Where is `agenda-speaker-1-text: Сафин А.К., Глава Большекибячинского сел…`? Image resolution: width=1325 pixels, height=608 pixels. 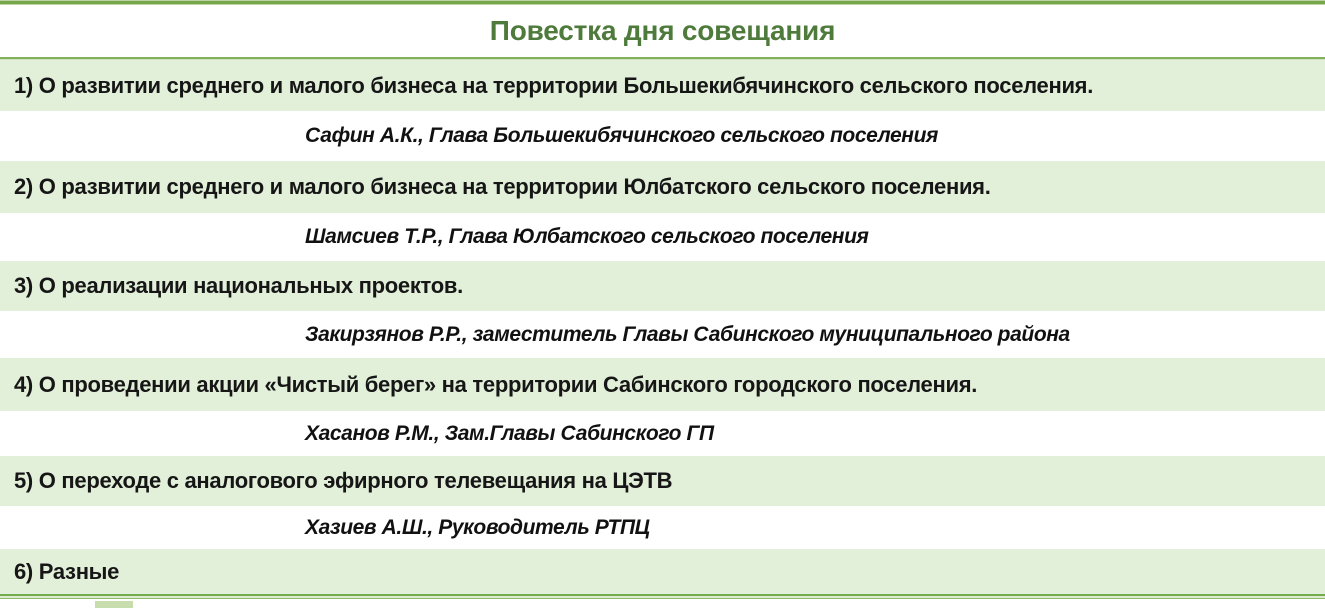 agenda-speaker-1-text: Сафин А.К., Глава Большекибячинского сел… is located at coordinates (621, 135).